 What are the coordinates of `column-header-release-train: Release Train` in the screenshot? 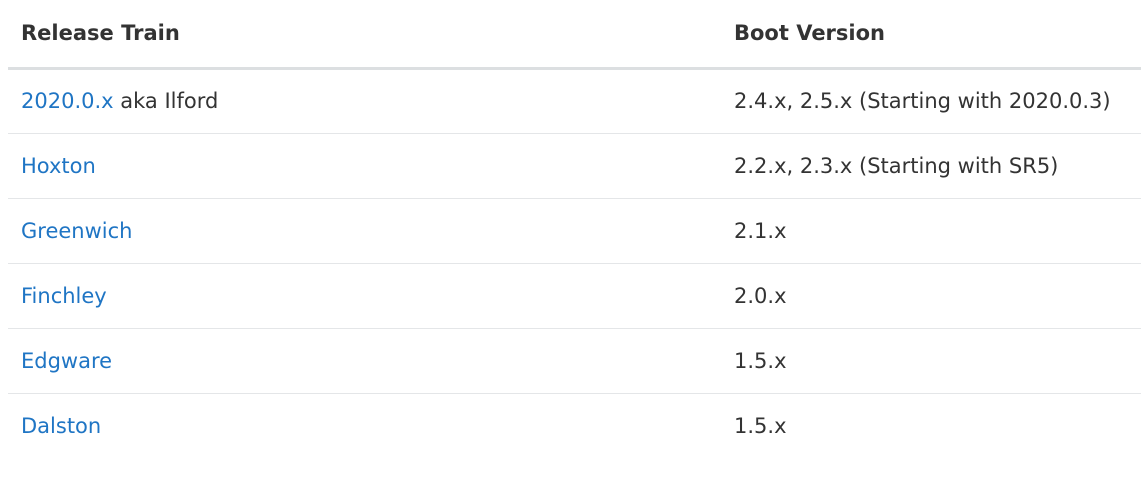 It's located at (364, 35).